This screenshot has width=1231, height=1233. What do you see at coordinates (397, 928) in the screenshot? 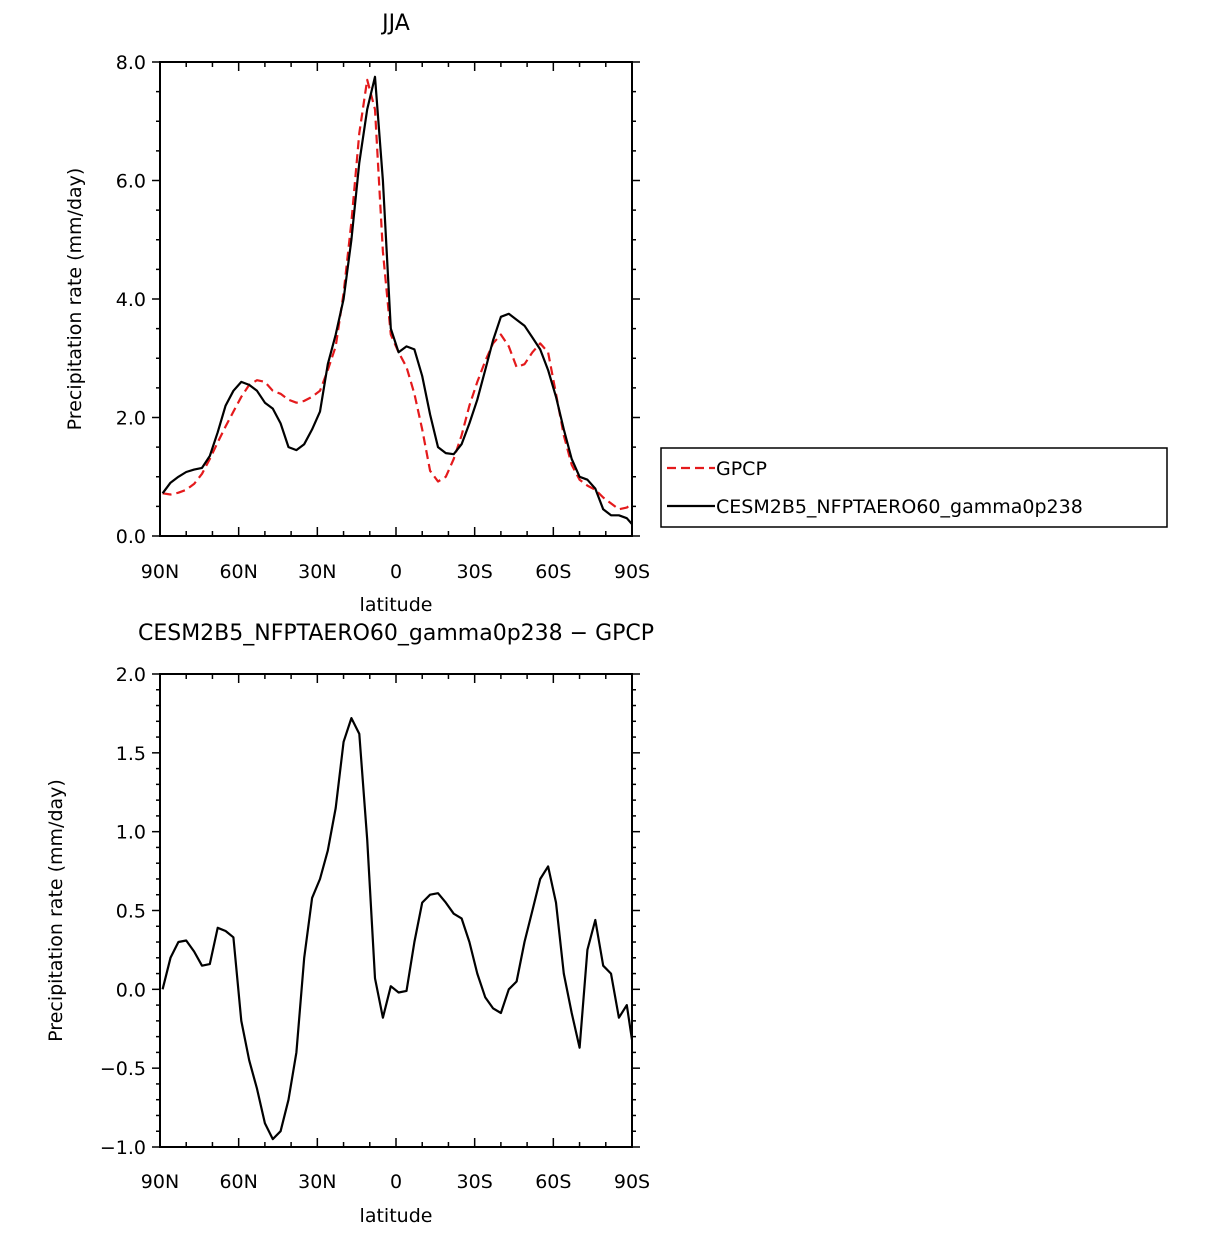
I see `series-line-difference` at bounding box center [397, 928].